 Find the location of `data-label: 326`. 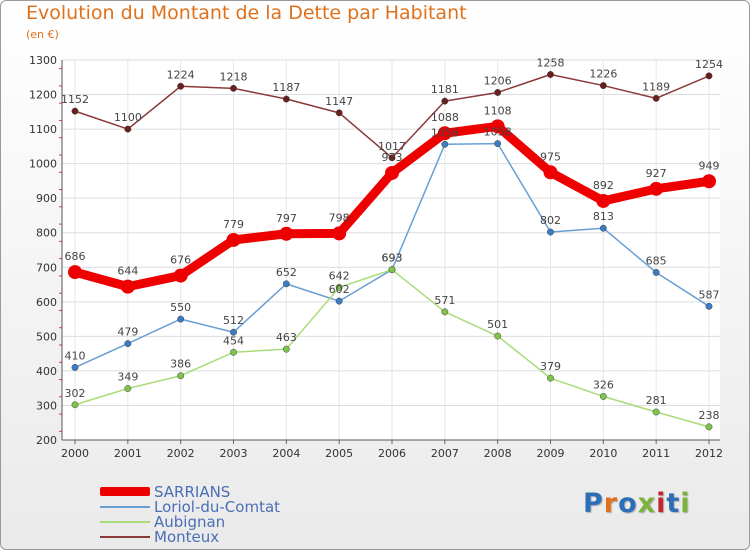

data-label: 326 is located at coordinates (603, 384).